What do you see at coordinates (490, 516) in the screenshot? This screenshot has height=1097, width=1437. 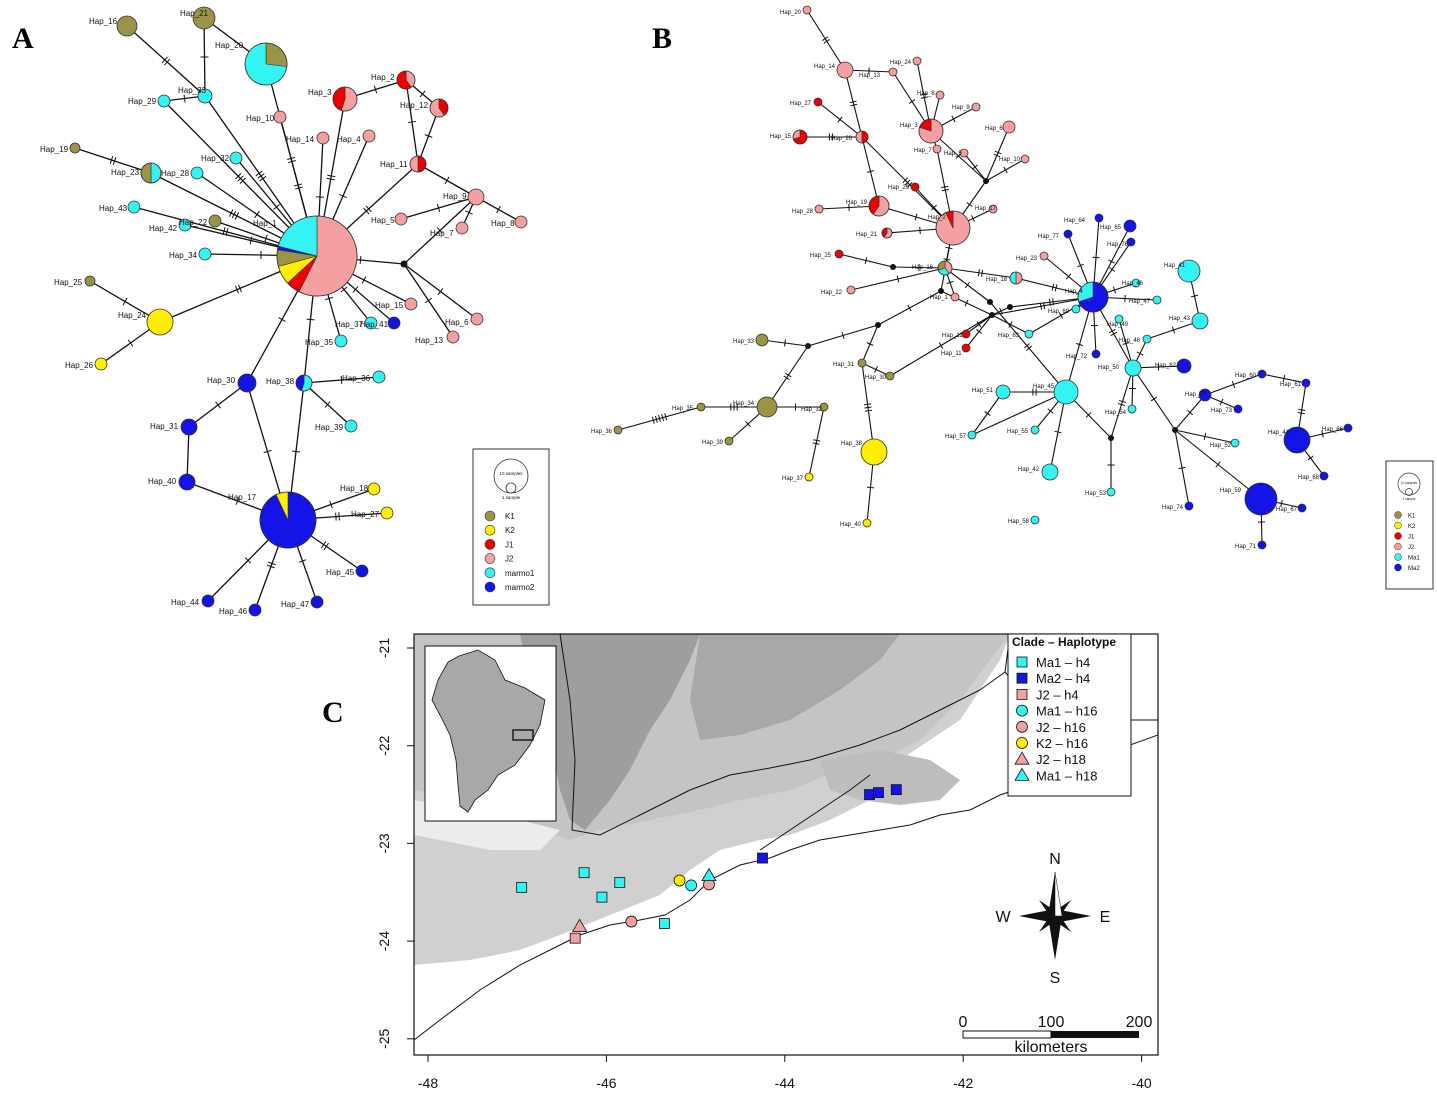 I see `legend-swatch` at bounding box center [490, 516].